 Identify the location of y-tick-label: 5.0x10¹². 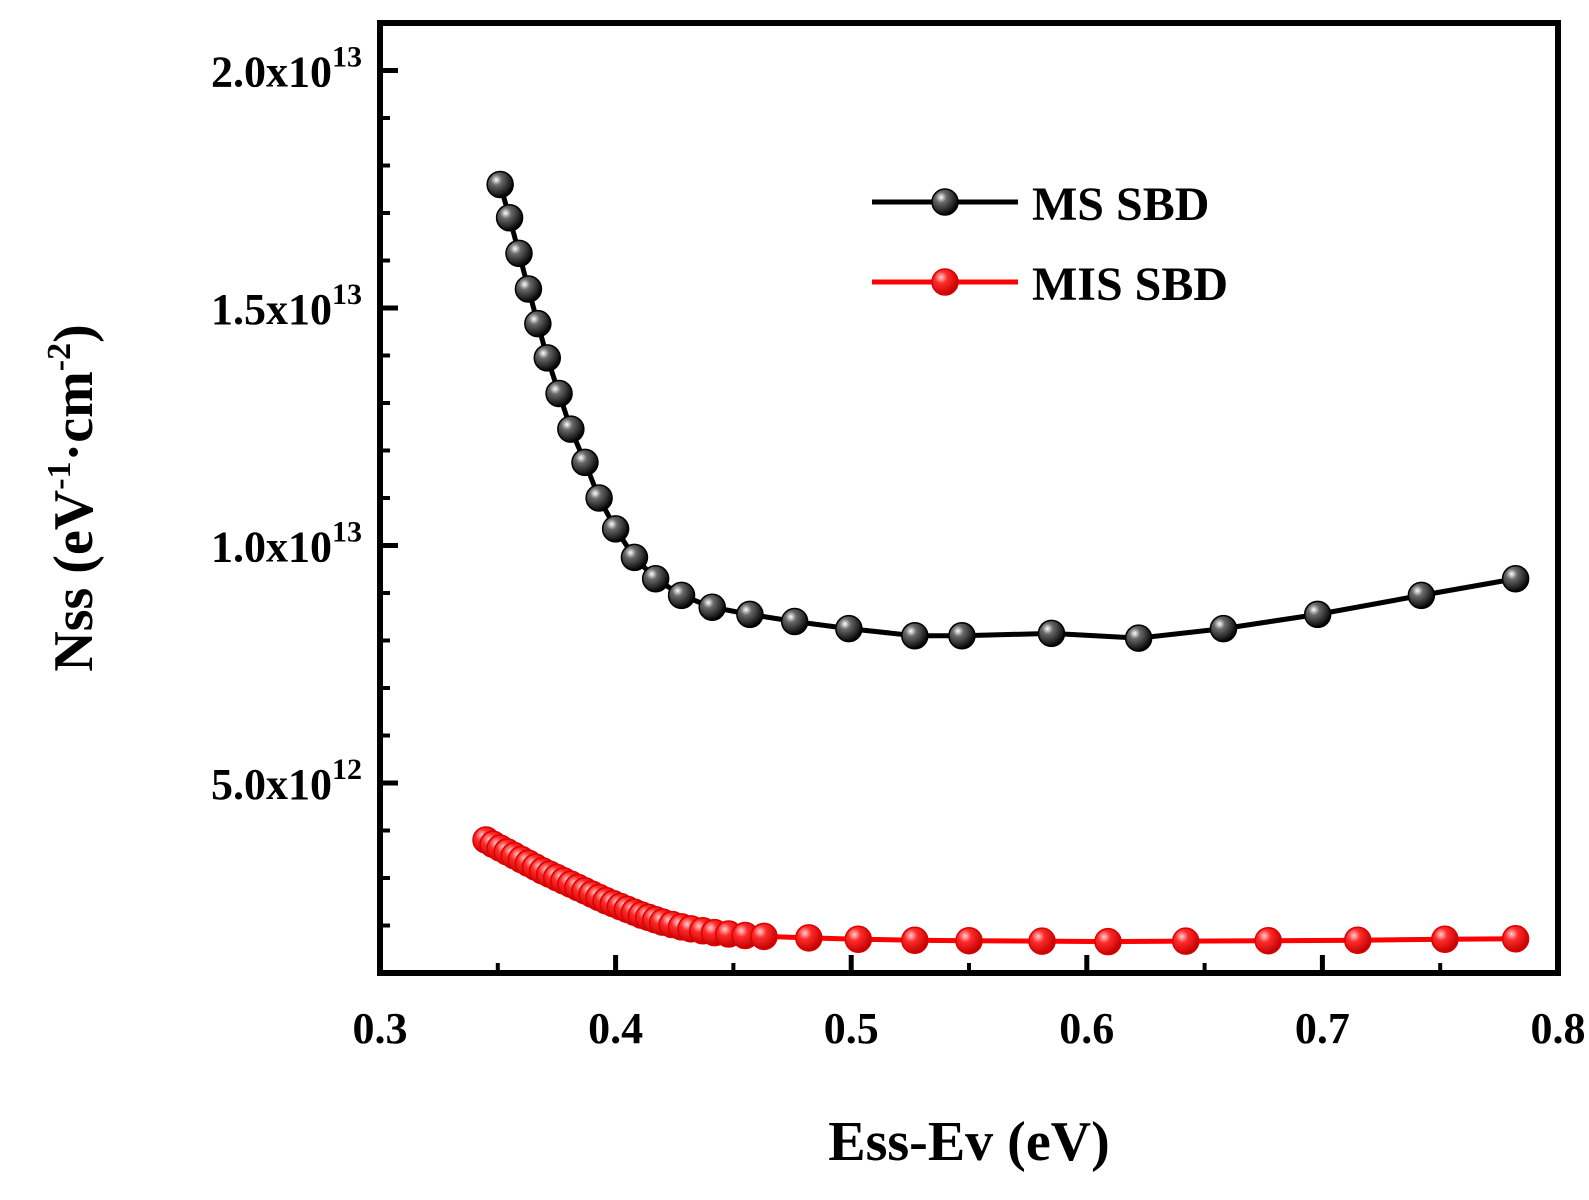
(286, 781).